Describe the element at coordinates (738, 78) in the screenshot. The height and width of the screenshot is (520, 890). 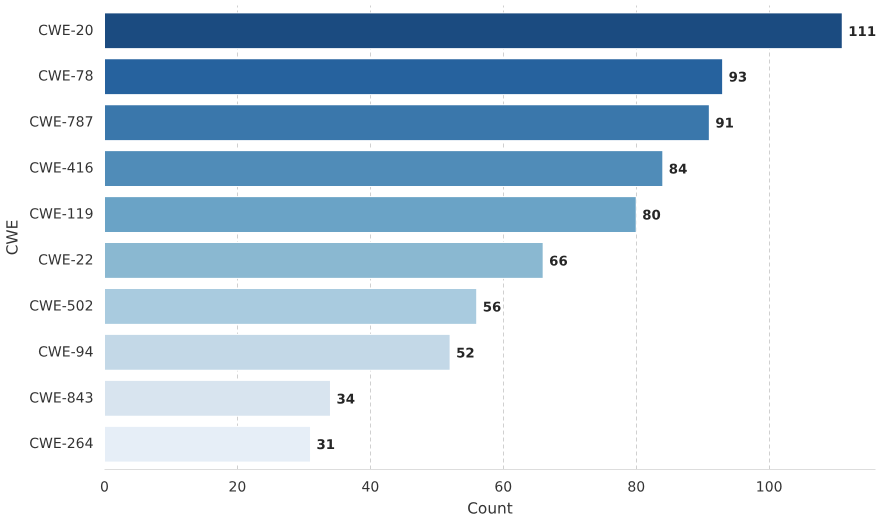
I see `data-label: 93` at that location.